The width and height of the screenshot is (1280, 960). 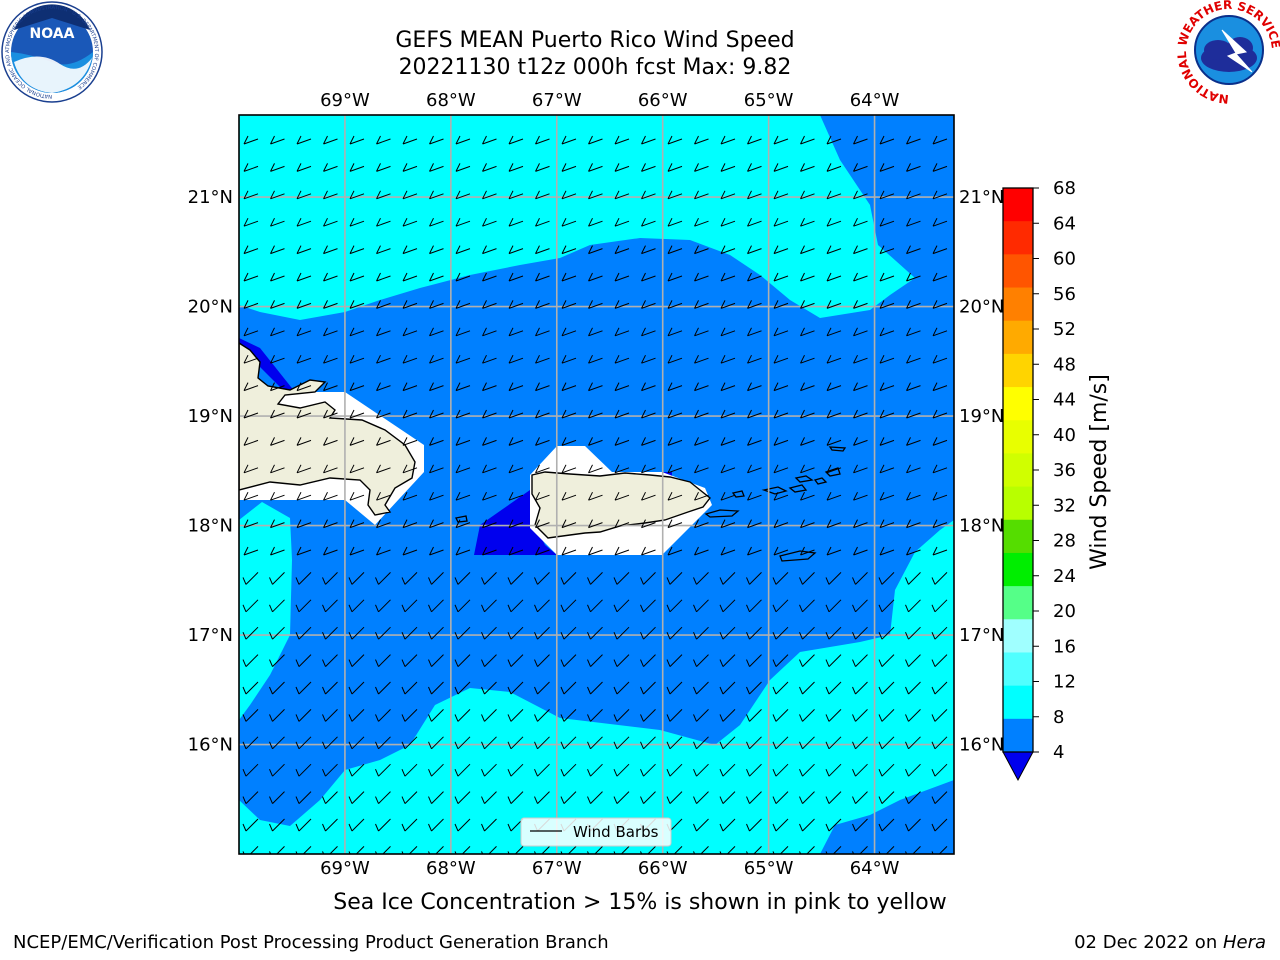 What do you see at coordinates (663, 100) in the screenshot?
I see `lon-tick-label-top: 66°W` at bounding box center [663, 100].